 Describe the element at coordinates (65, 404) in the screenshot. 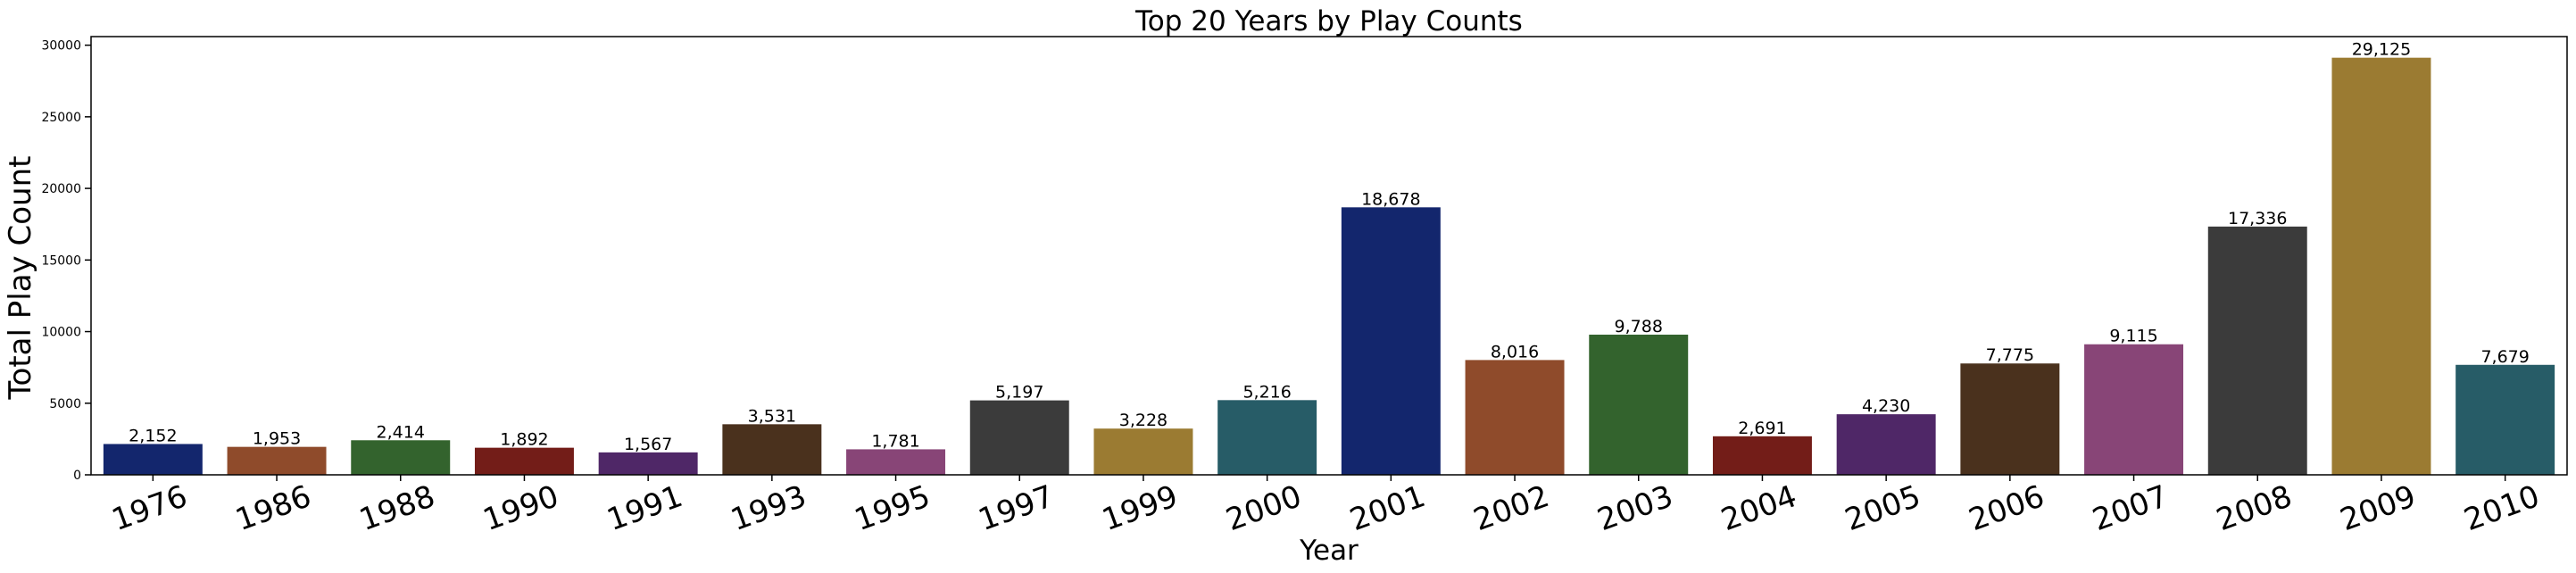

I see `y-tick-label-5000: 5000` at that location.